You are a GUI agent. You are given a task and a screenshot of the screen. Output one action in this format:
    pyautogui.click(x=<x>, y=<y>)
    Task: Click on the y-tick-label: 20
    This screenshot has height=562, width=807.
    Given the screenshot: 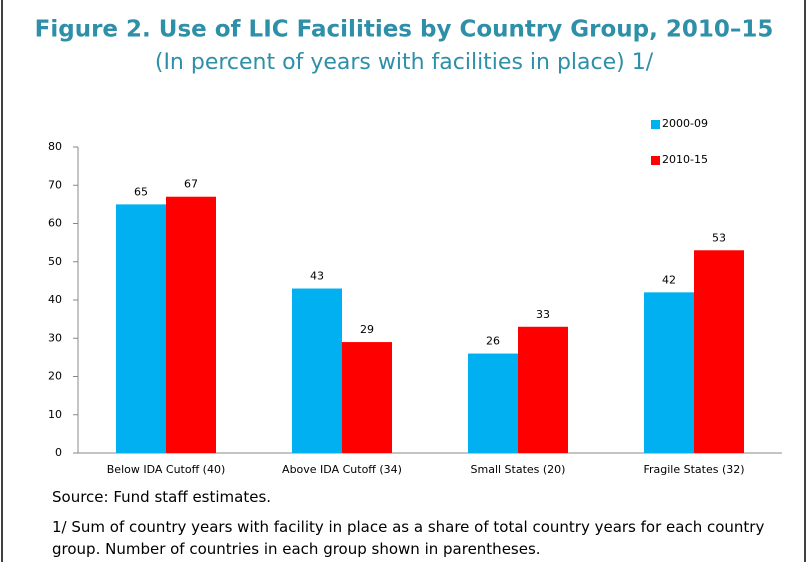 What is the action you would take?
    pyautogui.click(x=55, y=376)
    